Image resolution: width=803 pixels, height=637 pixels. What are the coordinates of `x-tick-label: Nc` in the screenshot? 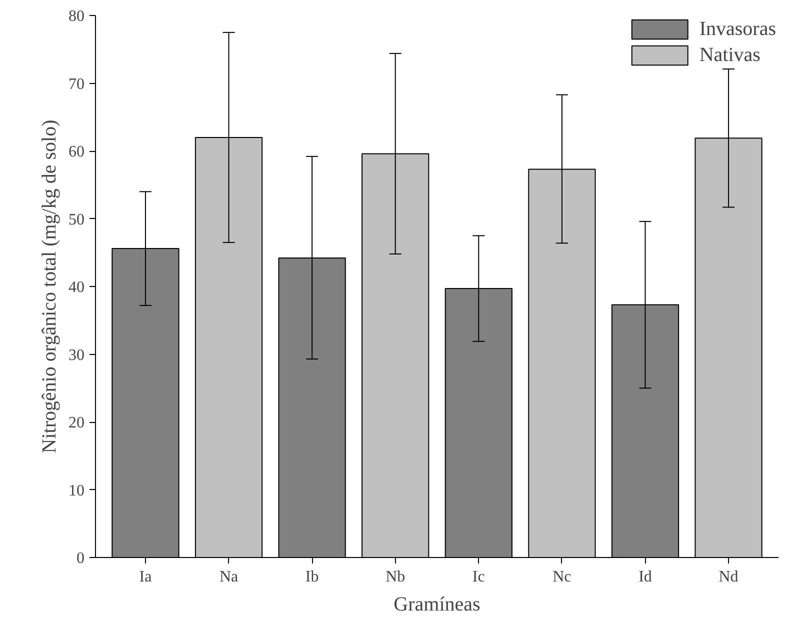 It's located at (562, 577).